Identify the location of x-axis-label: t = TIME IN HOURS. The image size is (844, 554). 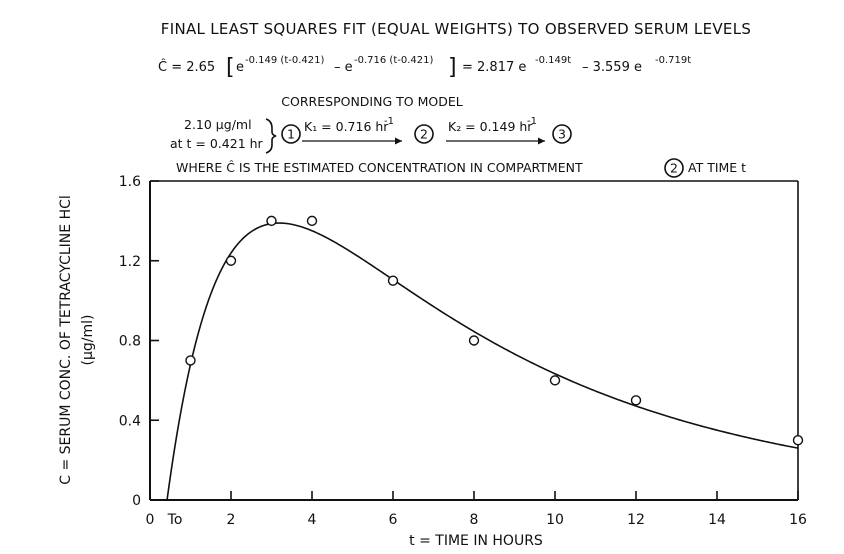
(476, 541).